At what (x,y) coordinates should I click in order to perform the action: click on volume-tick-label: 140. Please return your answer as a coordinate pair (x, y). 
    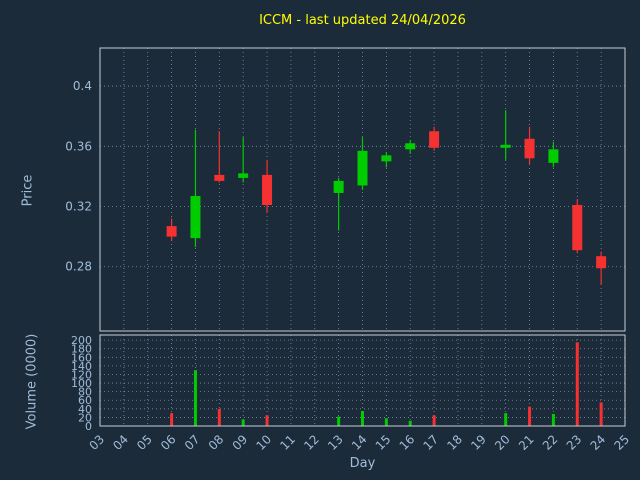
    Looking at the image, I should click on (81, 366).